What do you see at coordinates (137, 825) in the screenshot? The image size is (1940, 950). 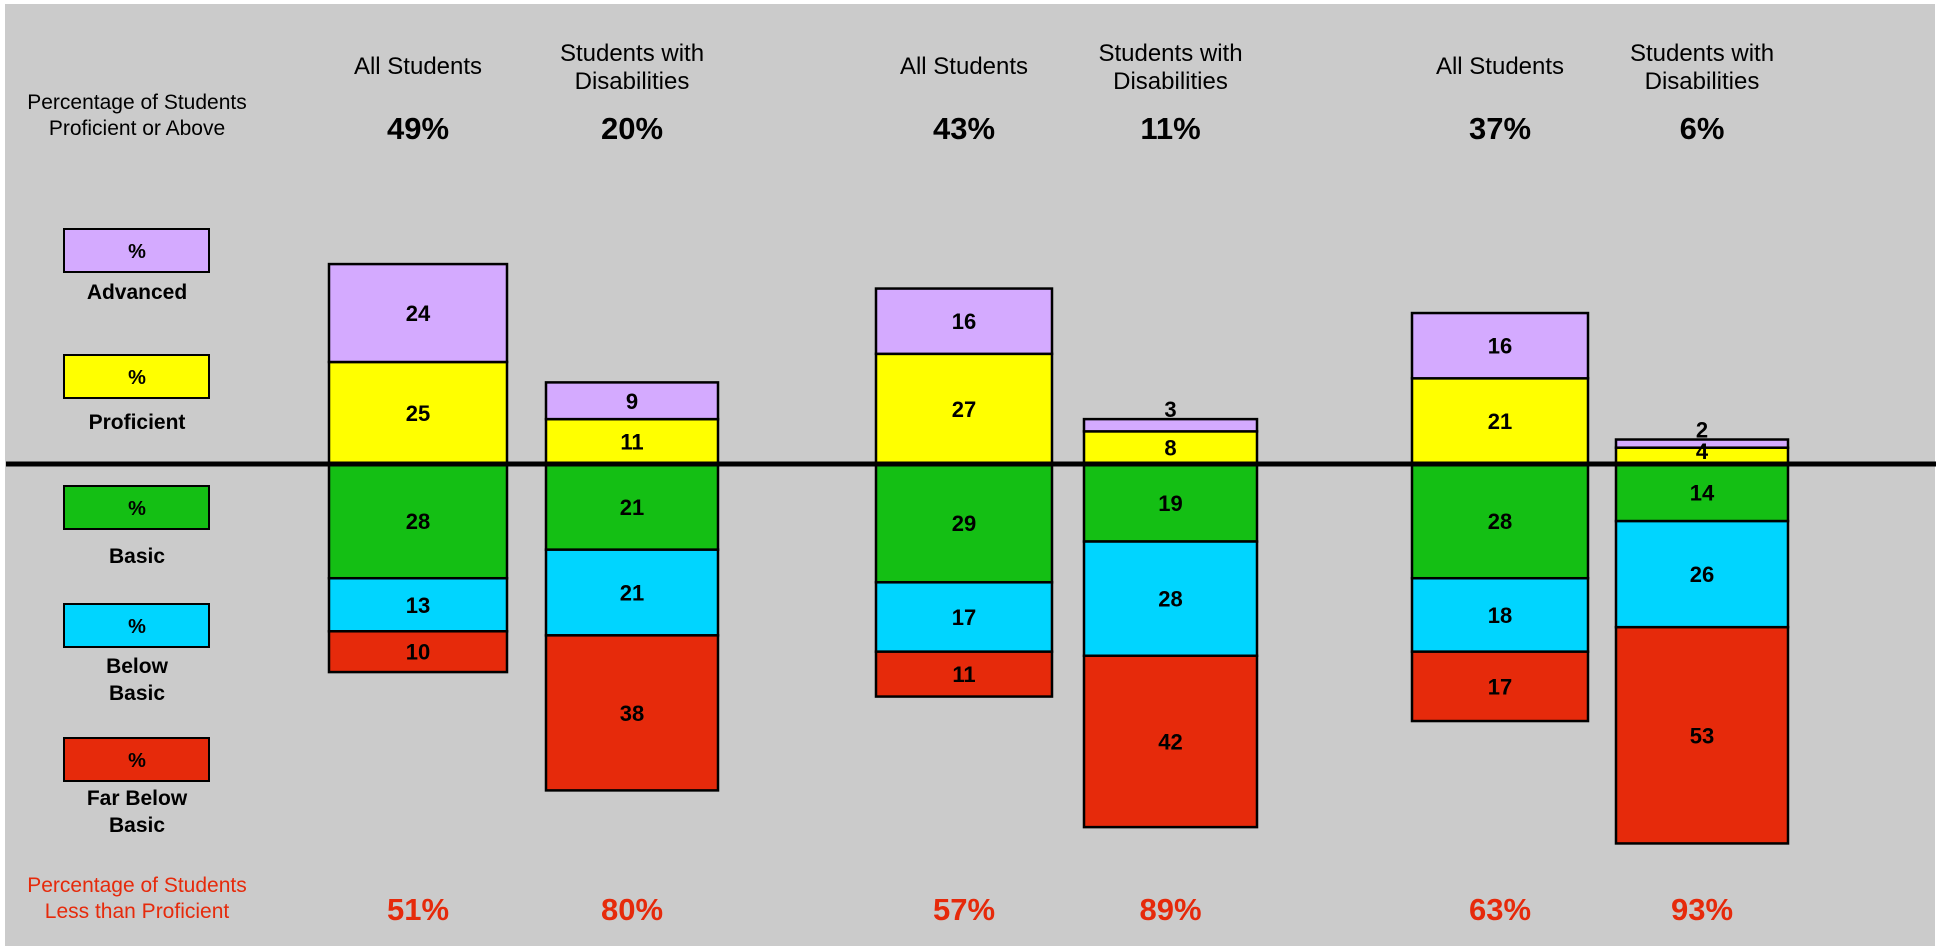 I see `legend-label-far-below-basic: Basic` at bounding box center [137, 825].